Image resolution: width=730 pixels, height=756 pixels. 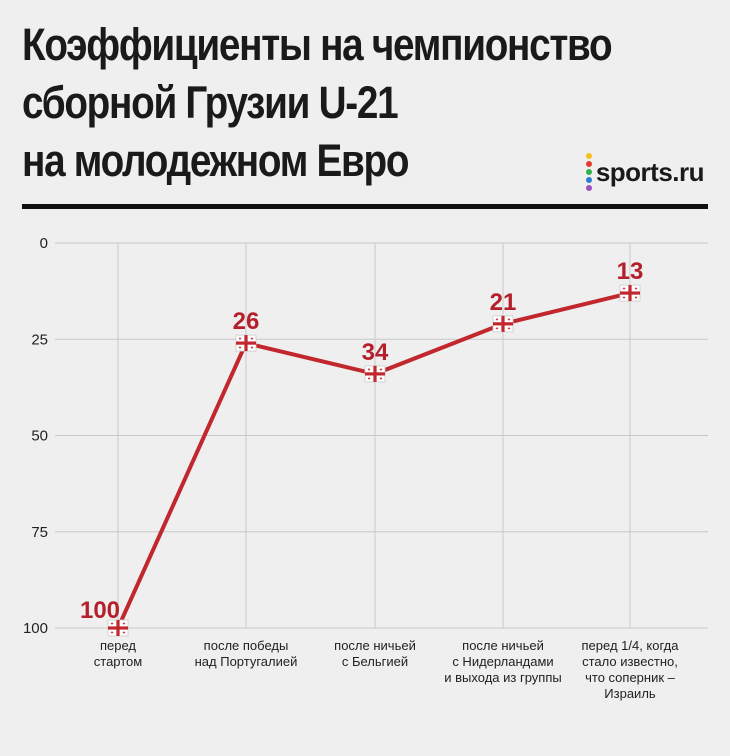 I want to click on x-tick-label-line: стало известно,, so click(x=630, y=661).